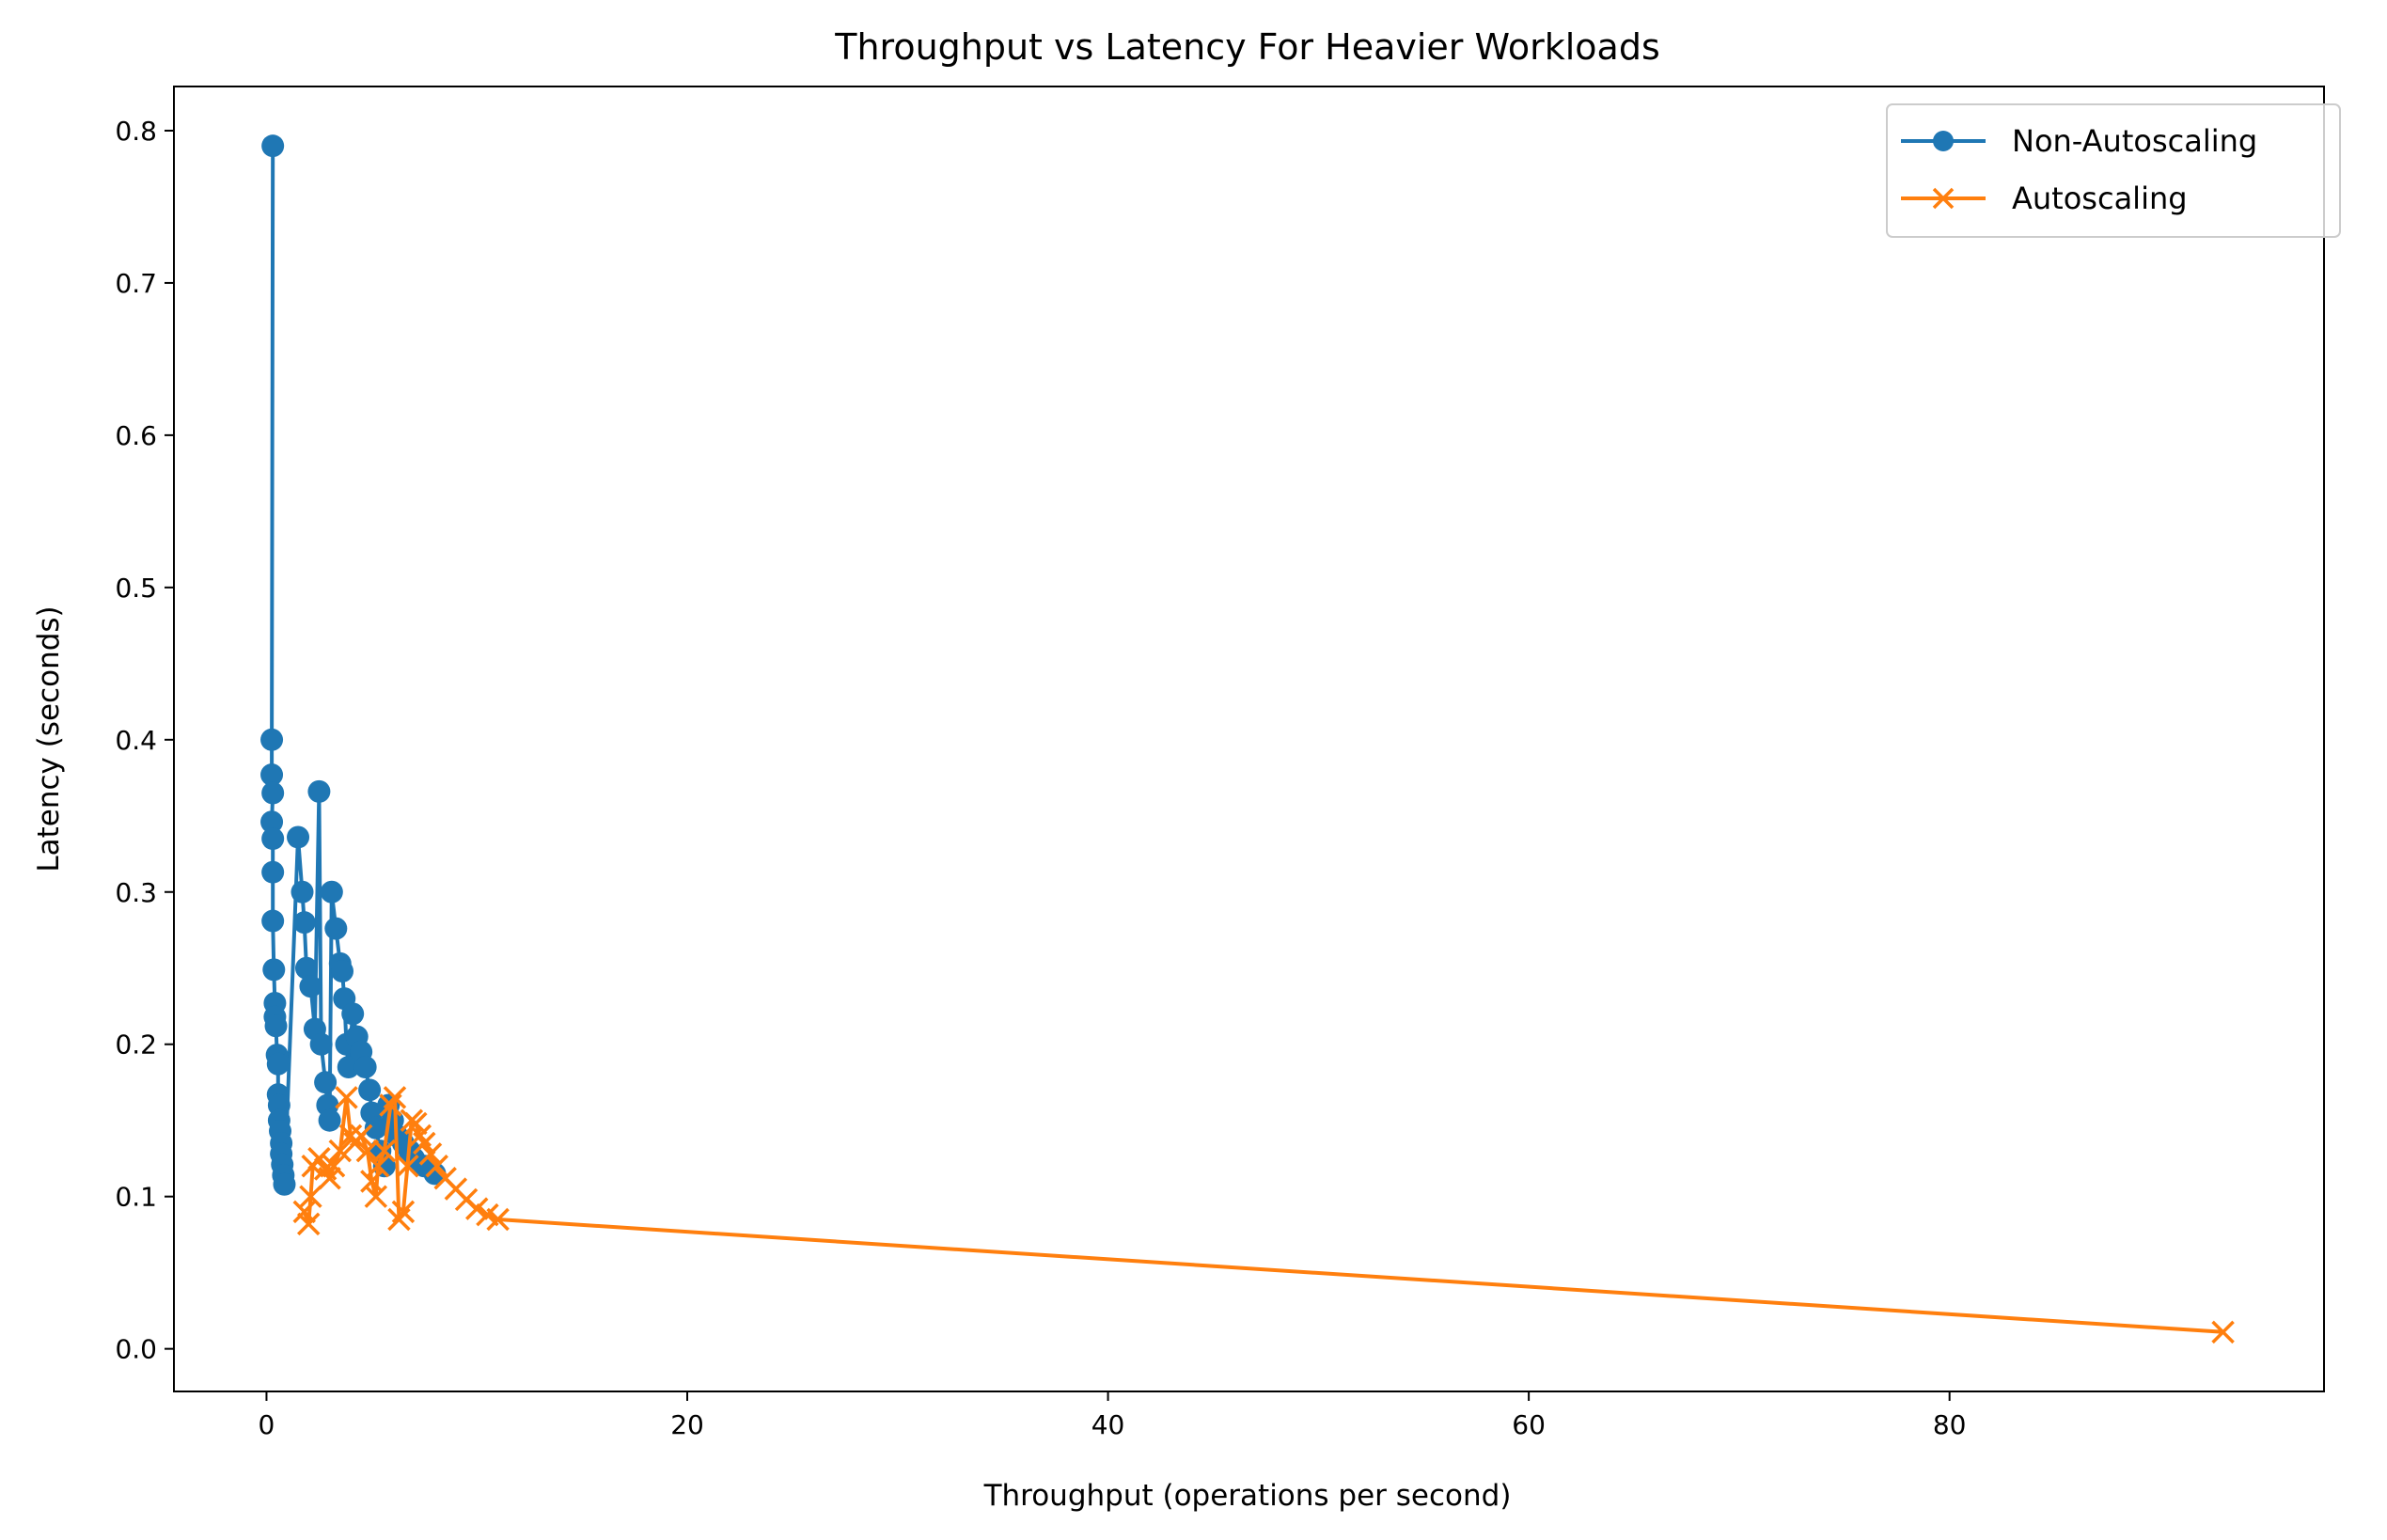 The width and height of the screenshot is (2387, 1540). Describe the element at coordinates (136, 435) in the screenshot. I see `y-tick-label: 0.6` at that location.